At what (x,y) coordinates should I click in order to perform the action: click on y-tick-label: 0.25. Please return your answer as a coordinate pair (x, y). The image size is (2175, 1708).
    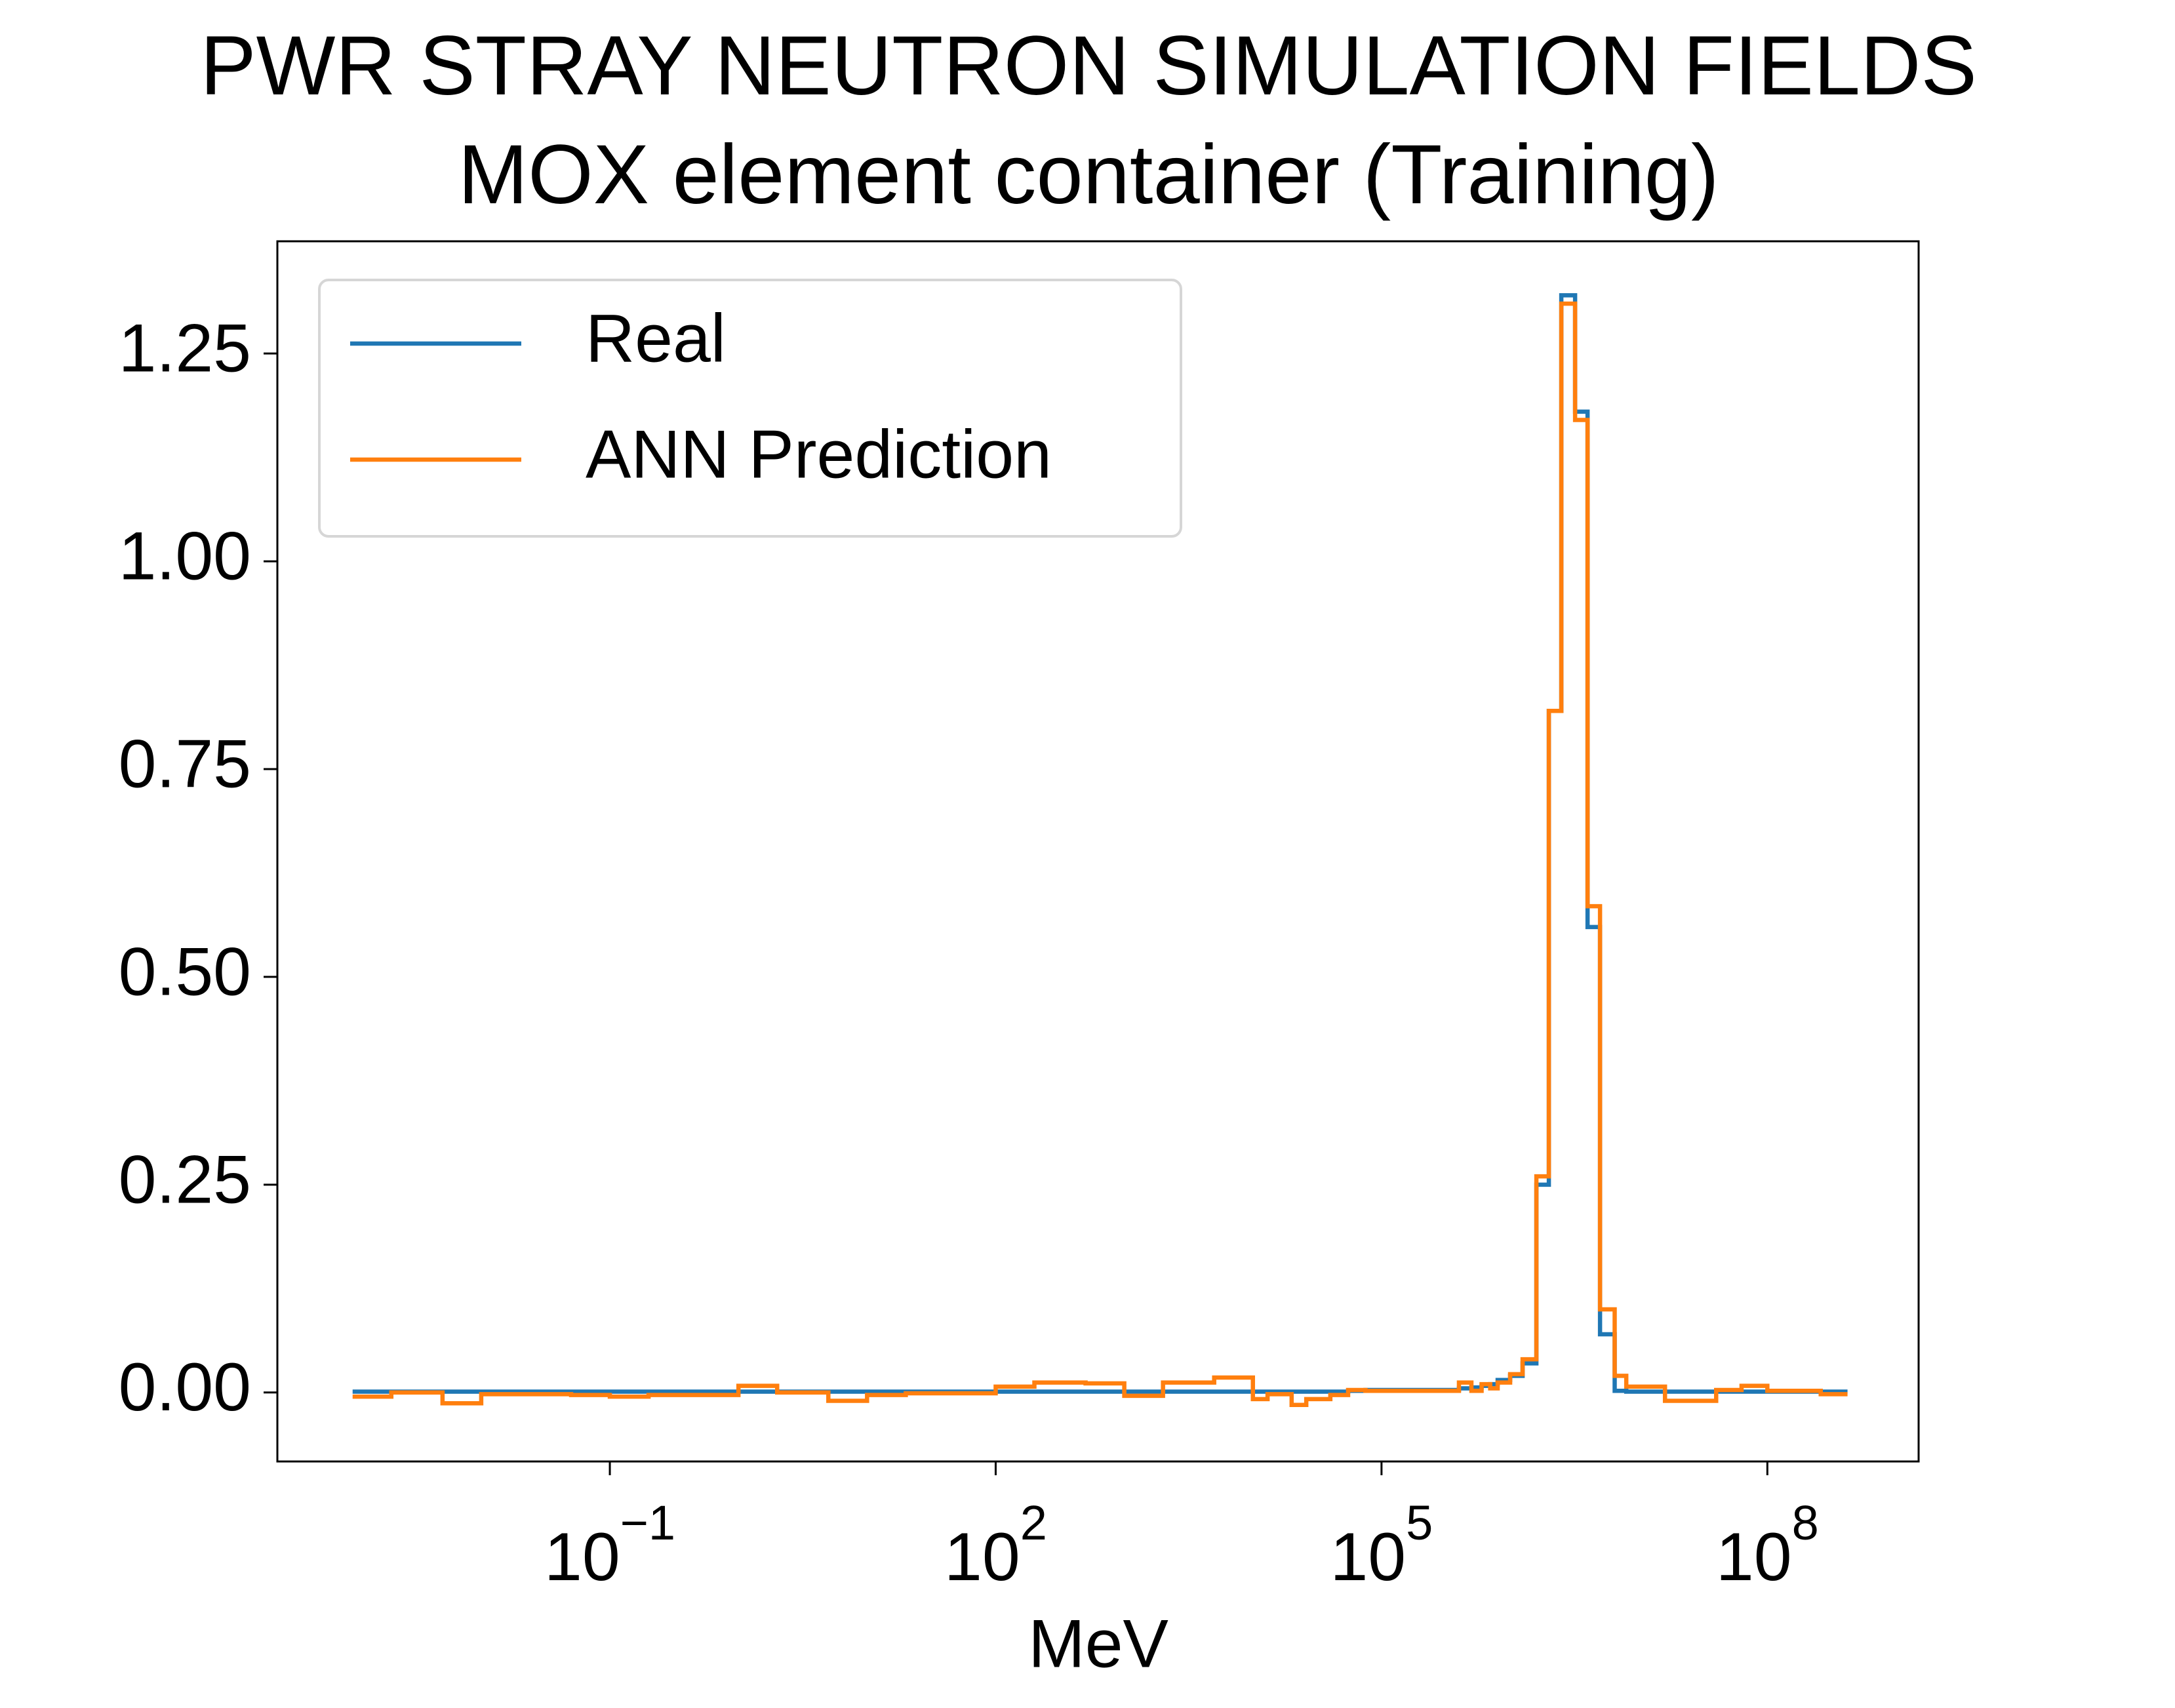
    Looking at the image, I should click on (185, 1180).